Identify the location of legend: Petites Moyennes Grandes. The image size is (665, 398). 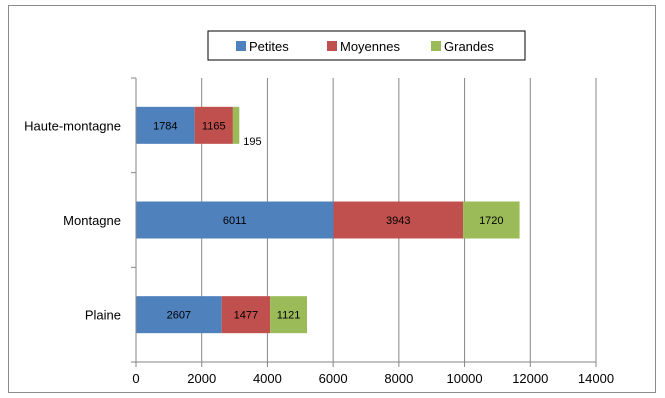
(366, 45).